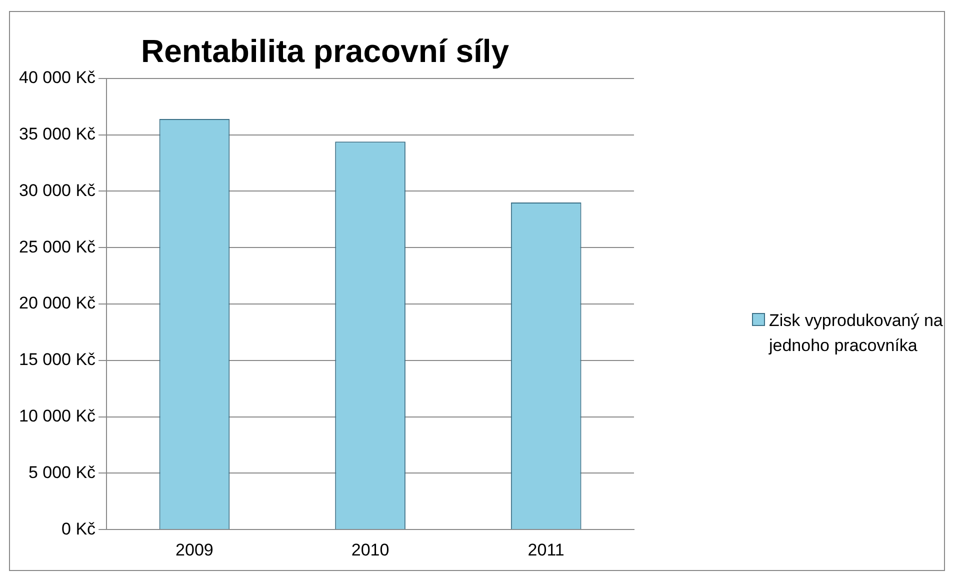  What do you see at coordinates (57, 360) in the screenshot?
I see `y-tick-label: 15 000 Kč` at bounding box center [57, 360].